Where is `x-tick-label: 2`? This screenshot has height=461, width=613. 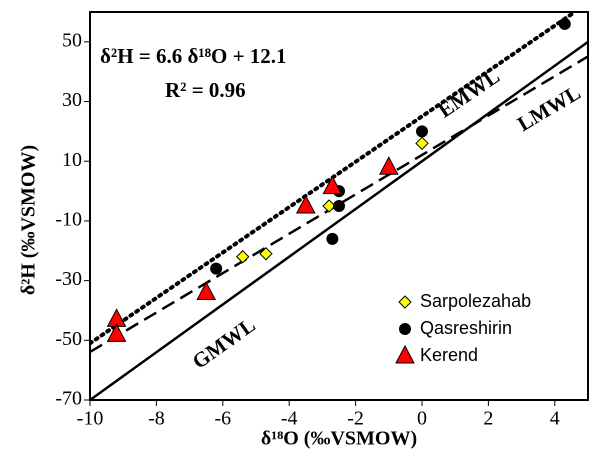 x-tick-label: 2 is located at coordinates (488, 419).